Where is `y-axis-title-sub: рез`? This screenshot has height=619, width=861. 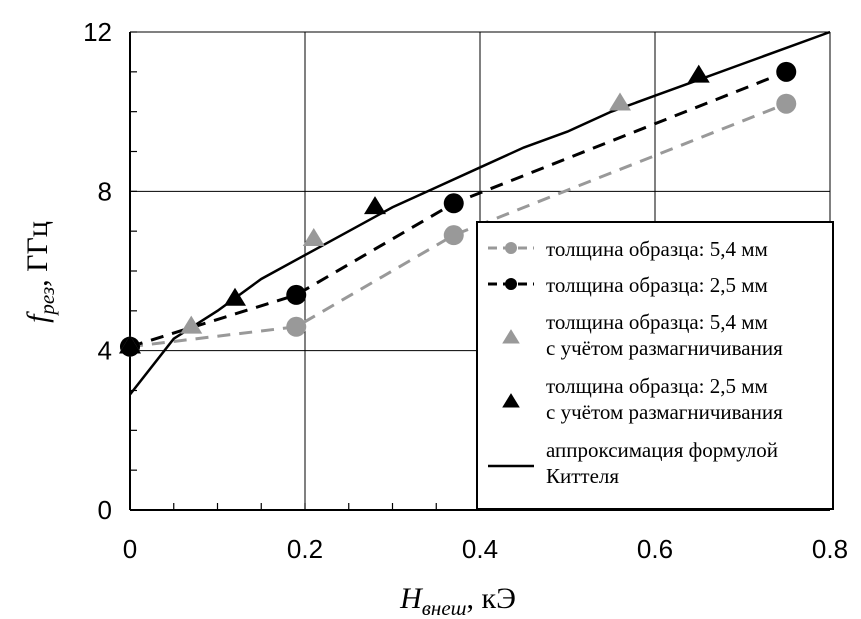 y-axis-title-sub: рез is located at coordinates (47, 302).